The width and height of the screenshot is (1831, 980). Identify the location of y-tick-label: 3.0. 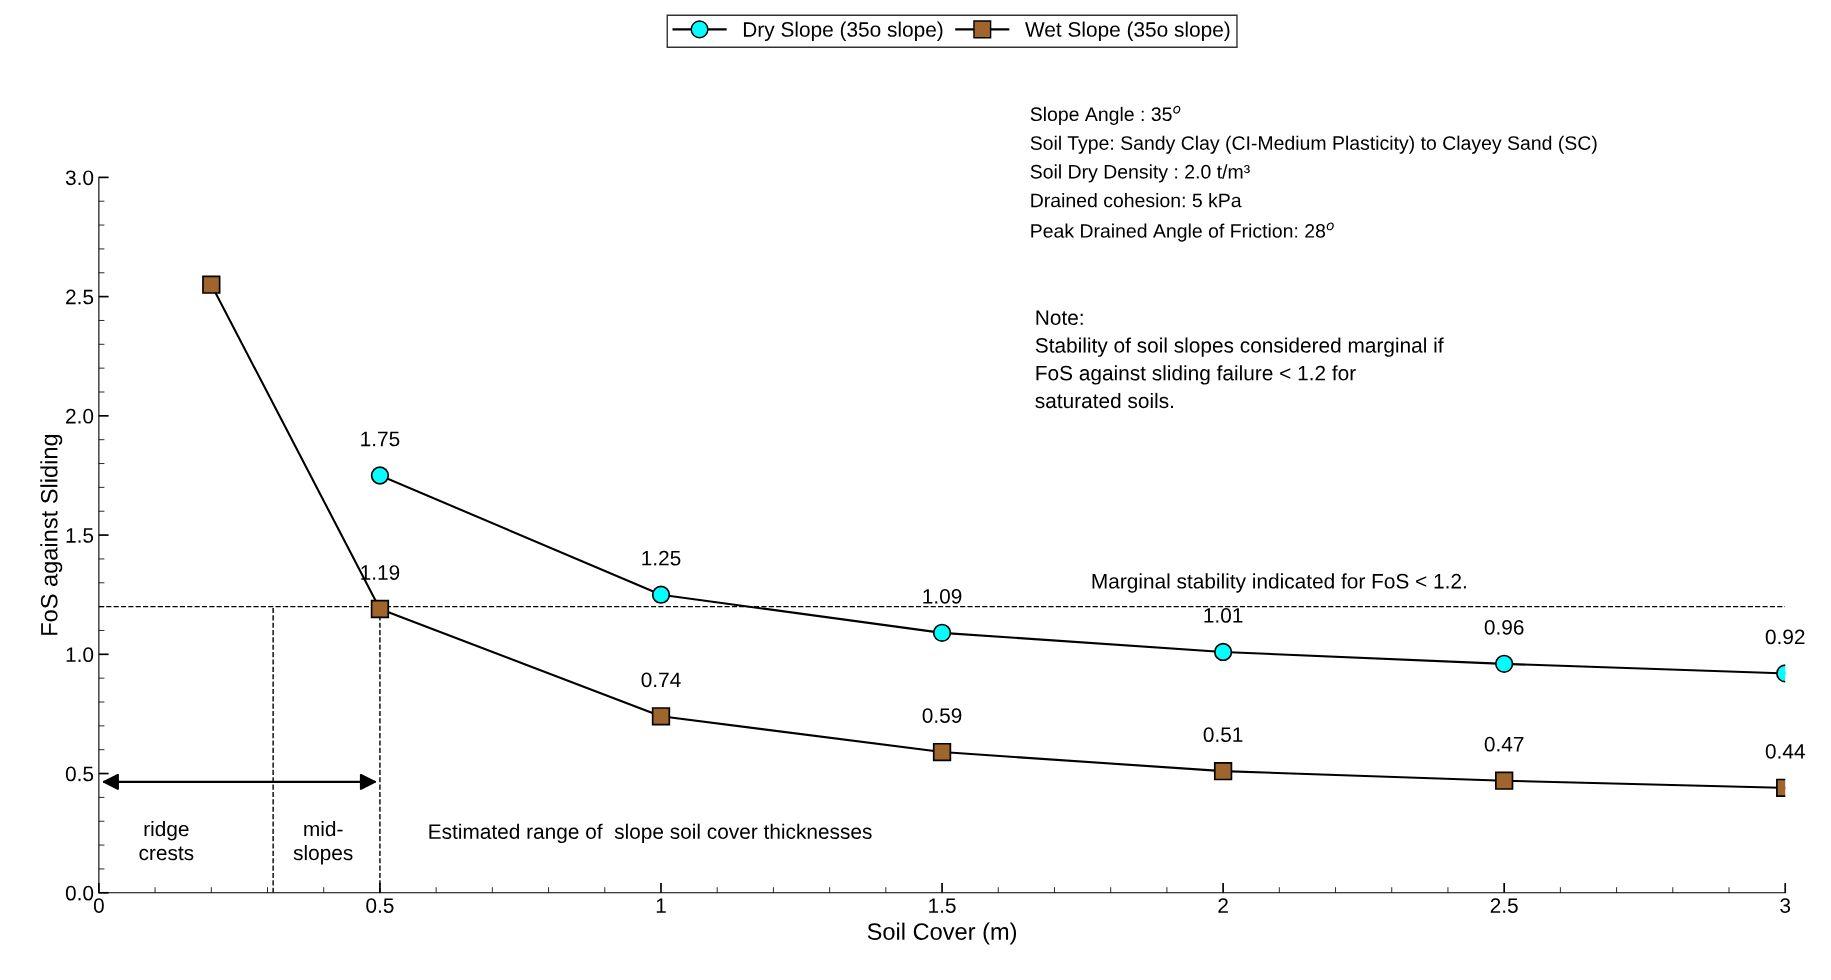
(79, 178).